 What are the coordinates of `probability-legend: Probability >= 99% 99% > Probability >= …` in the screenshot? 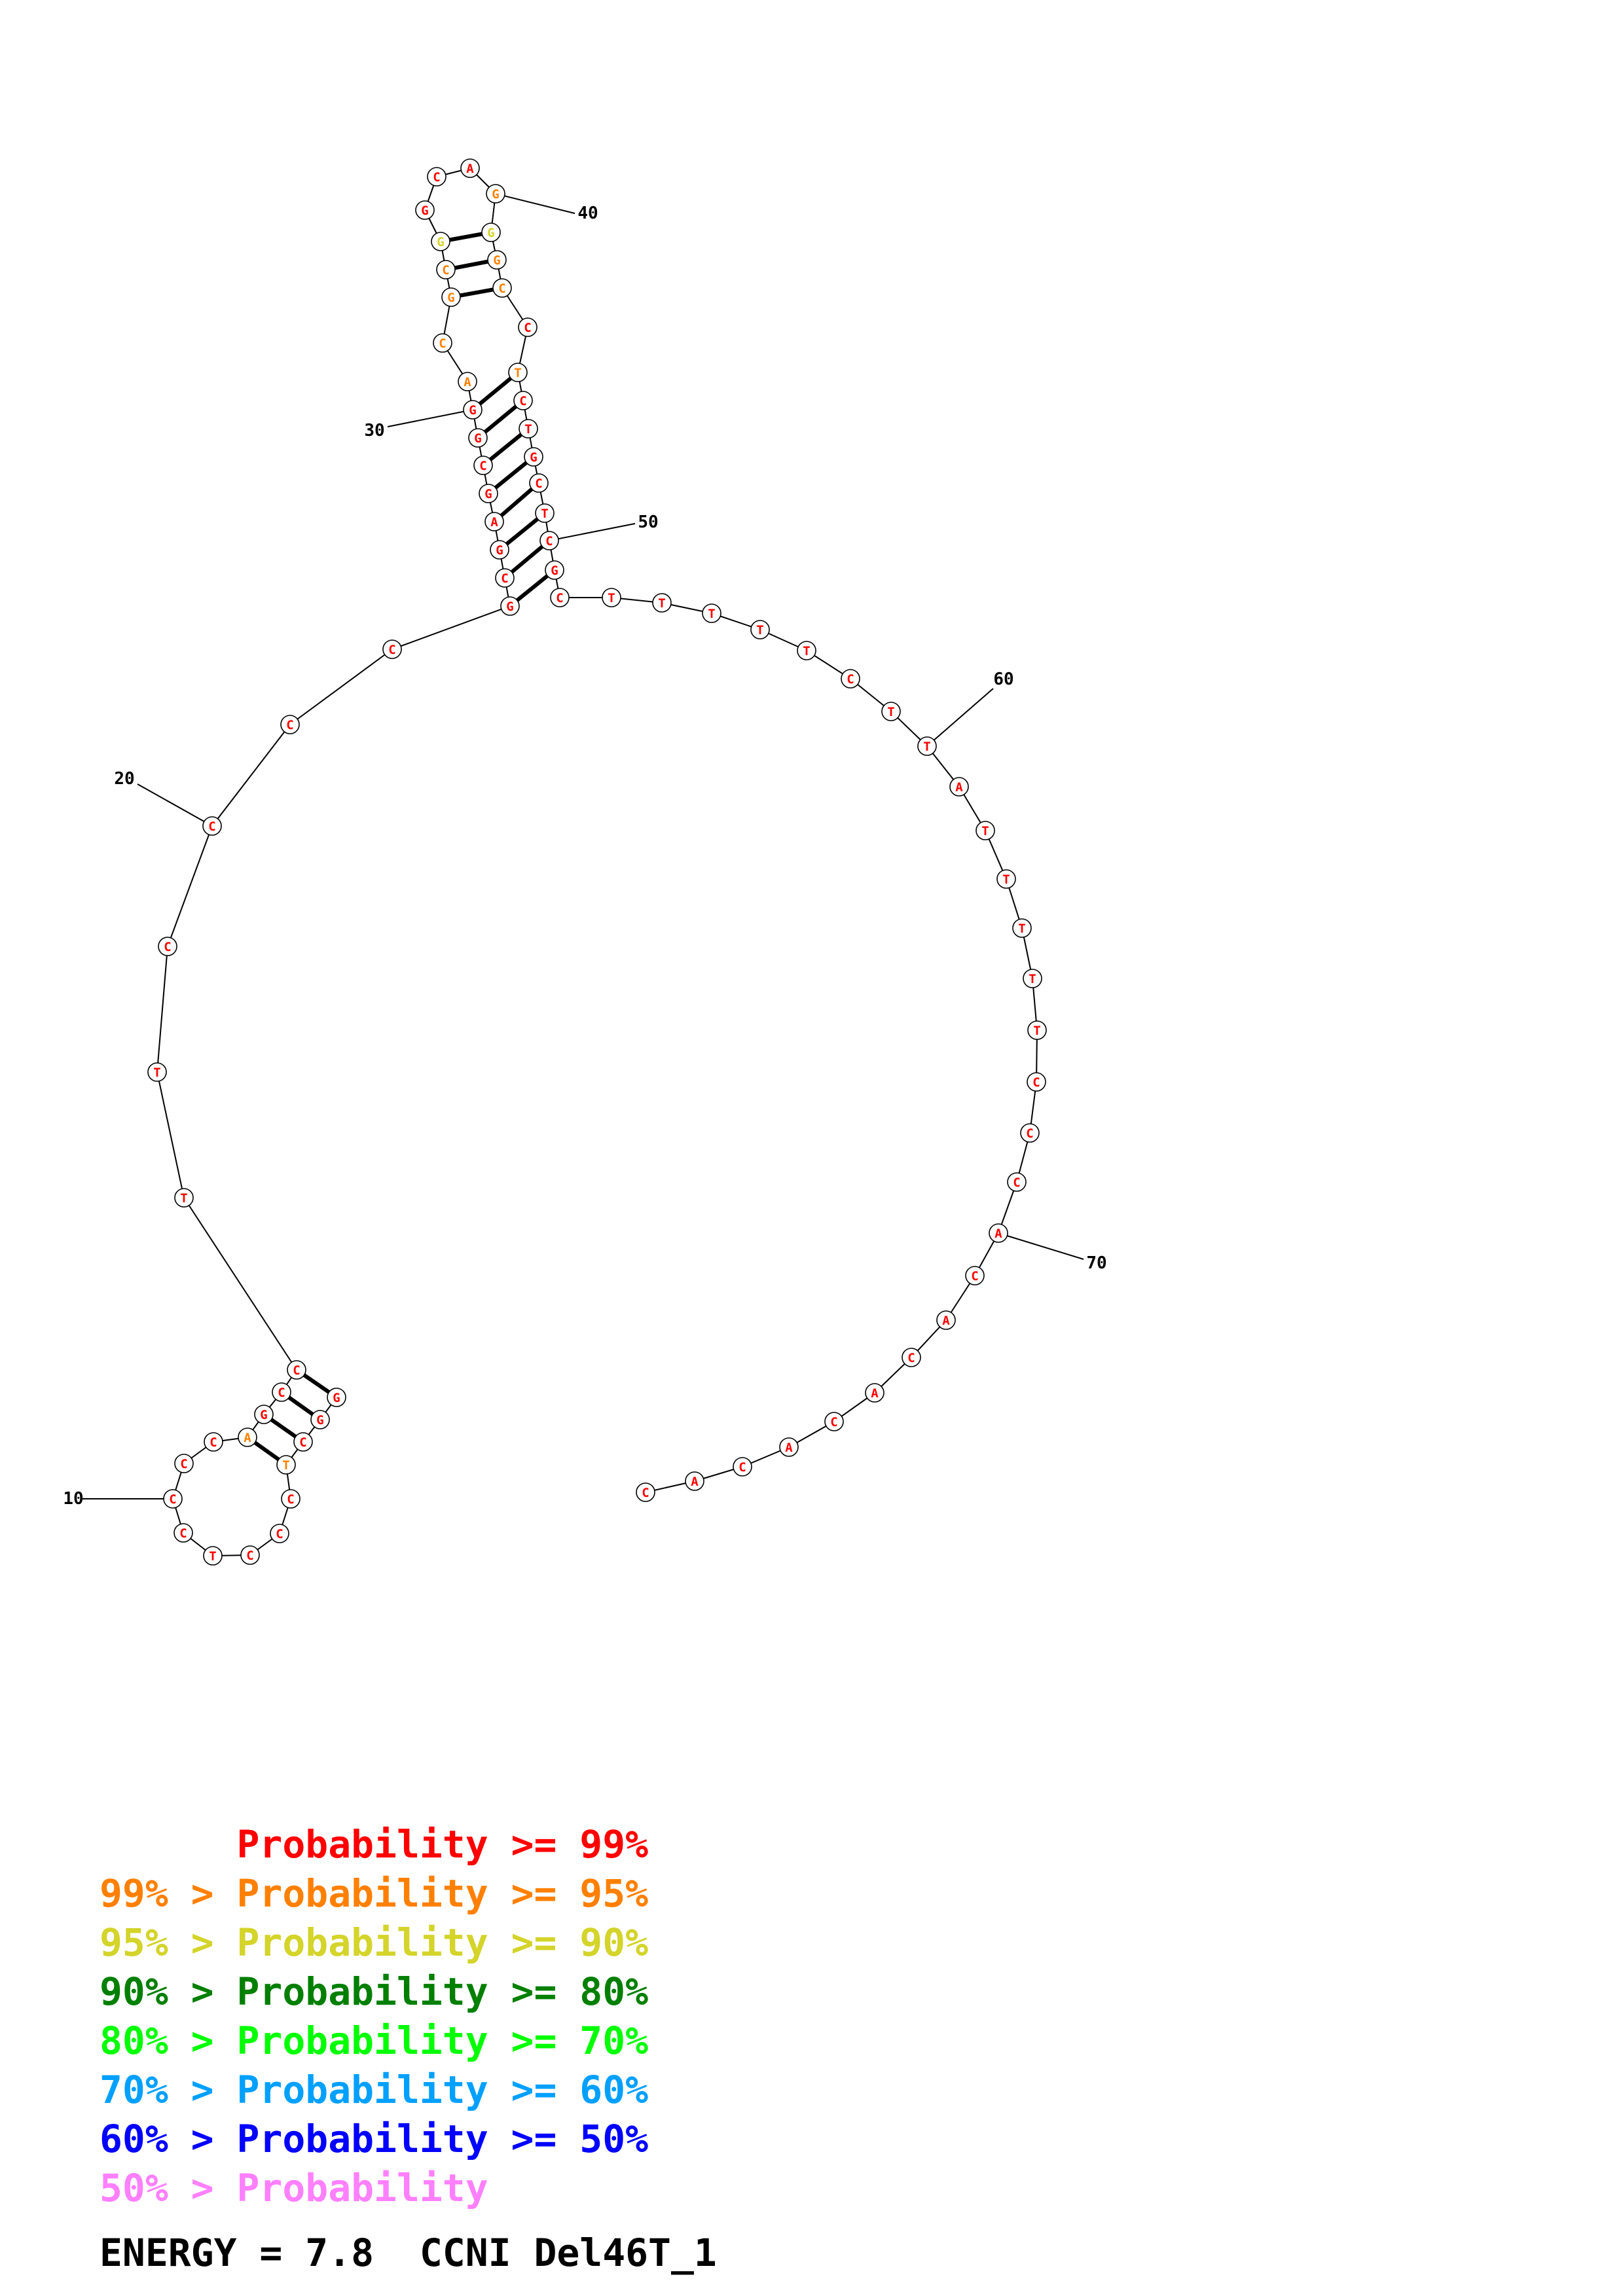 It's located at (374, 2016).